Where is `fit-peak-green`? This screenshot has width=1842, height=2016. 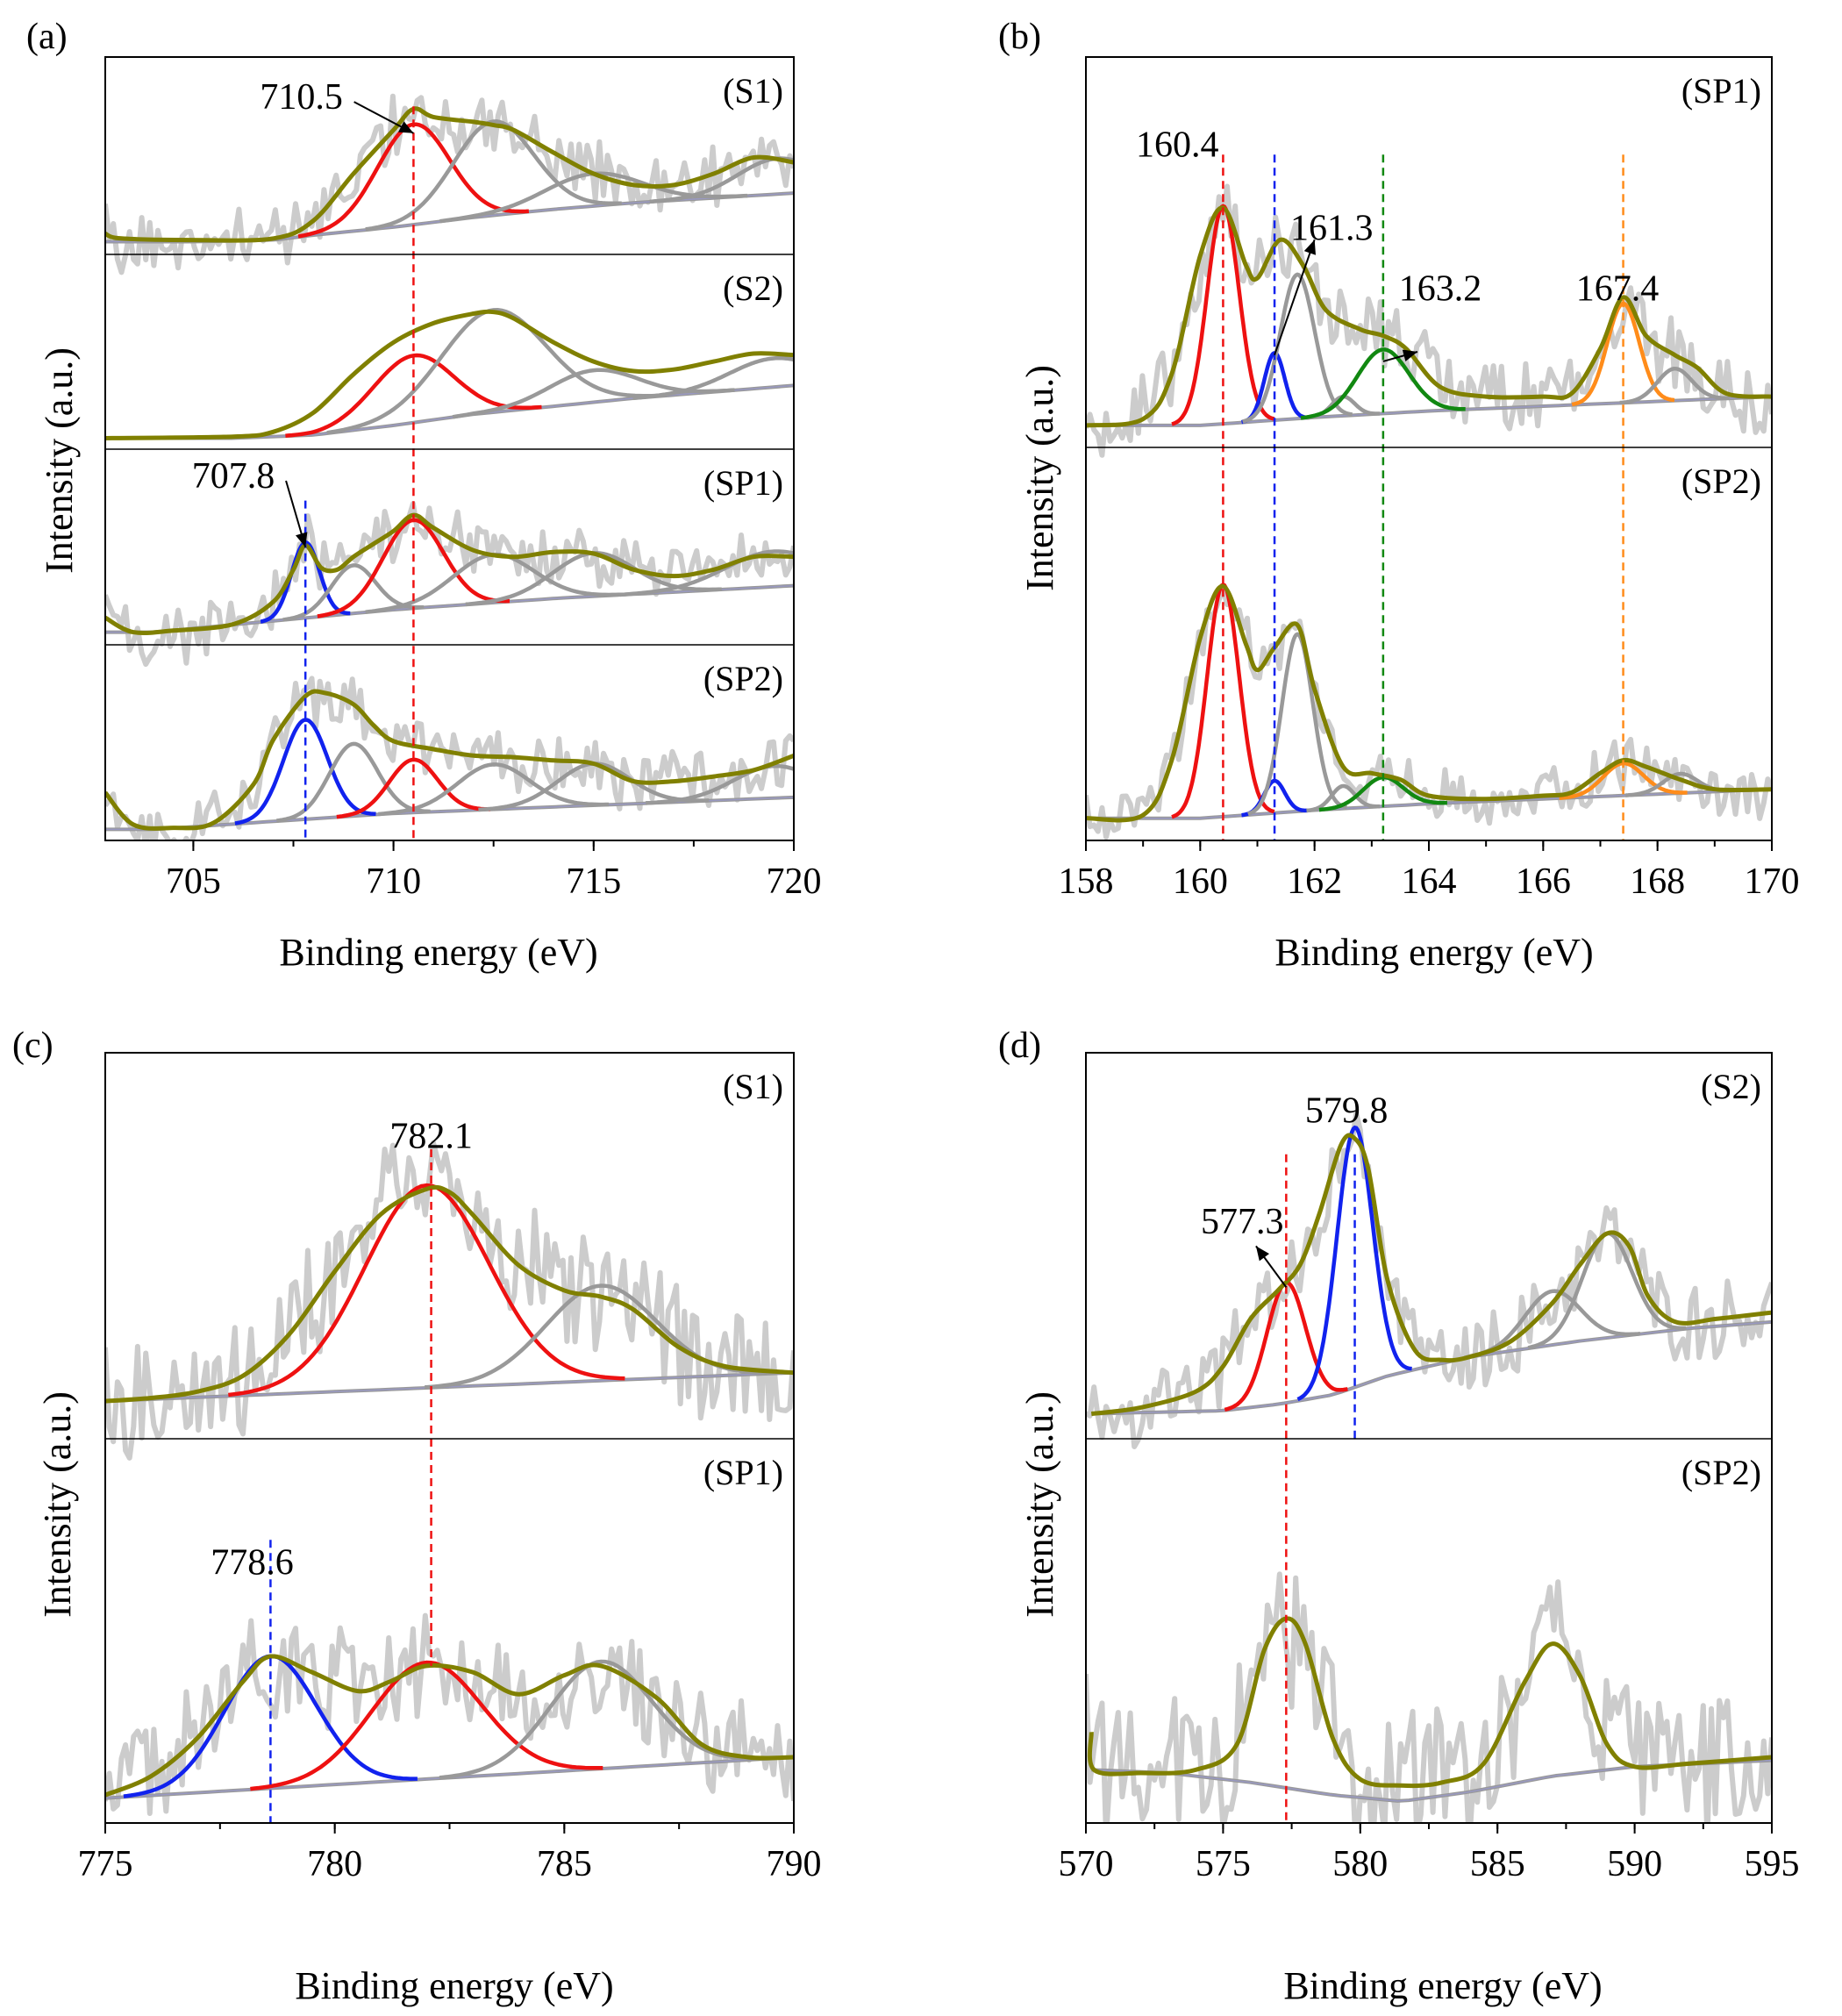 fit-peak-green is located at coordinates (1383, 383).